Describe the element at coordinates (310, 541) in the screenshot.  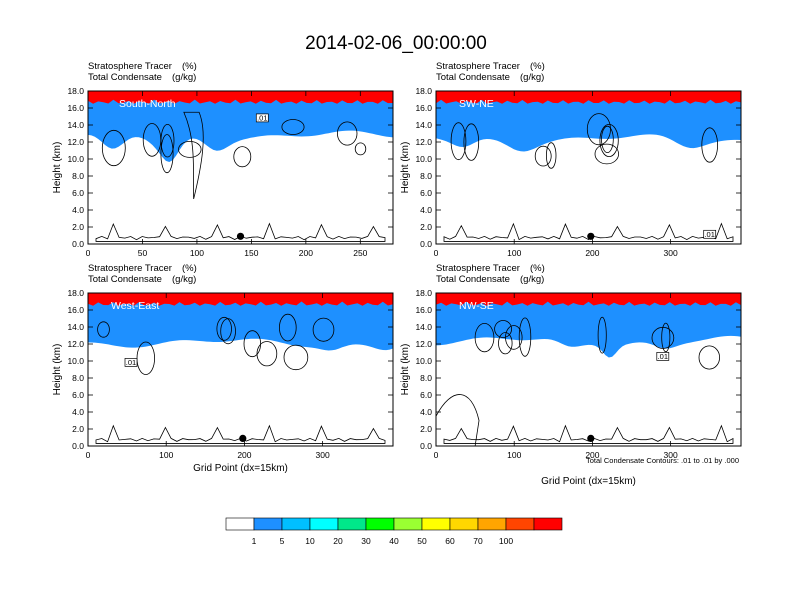
I see `colorbar-level-label: 10` at that location.